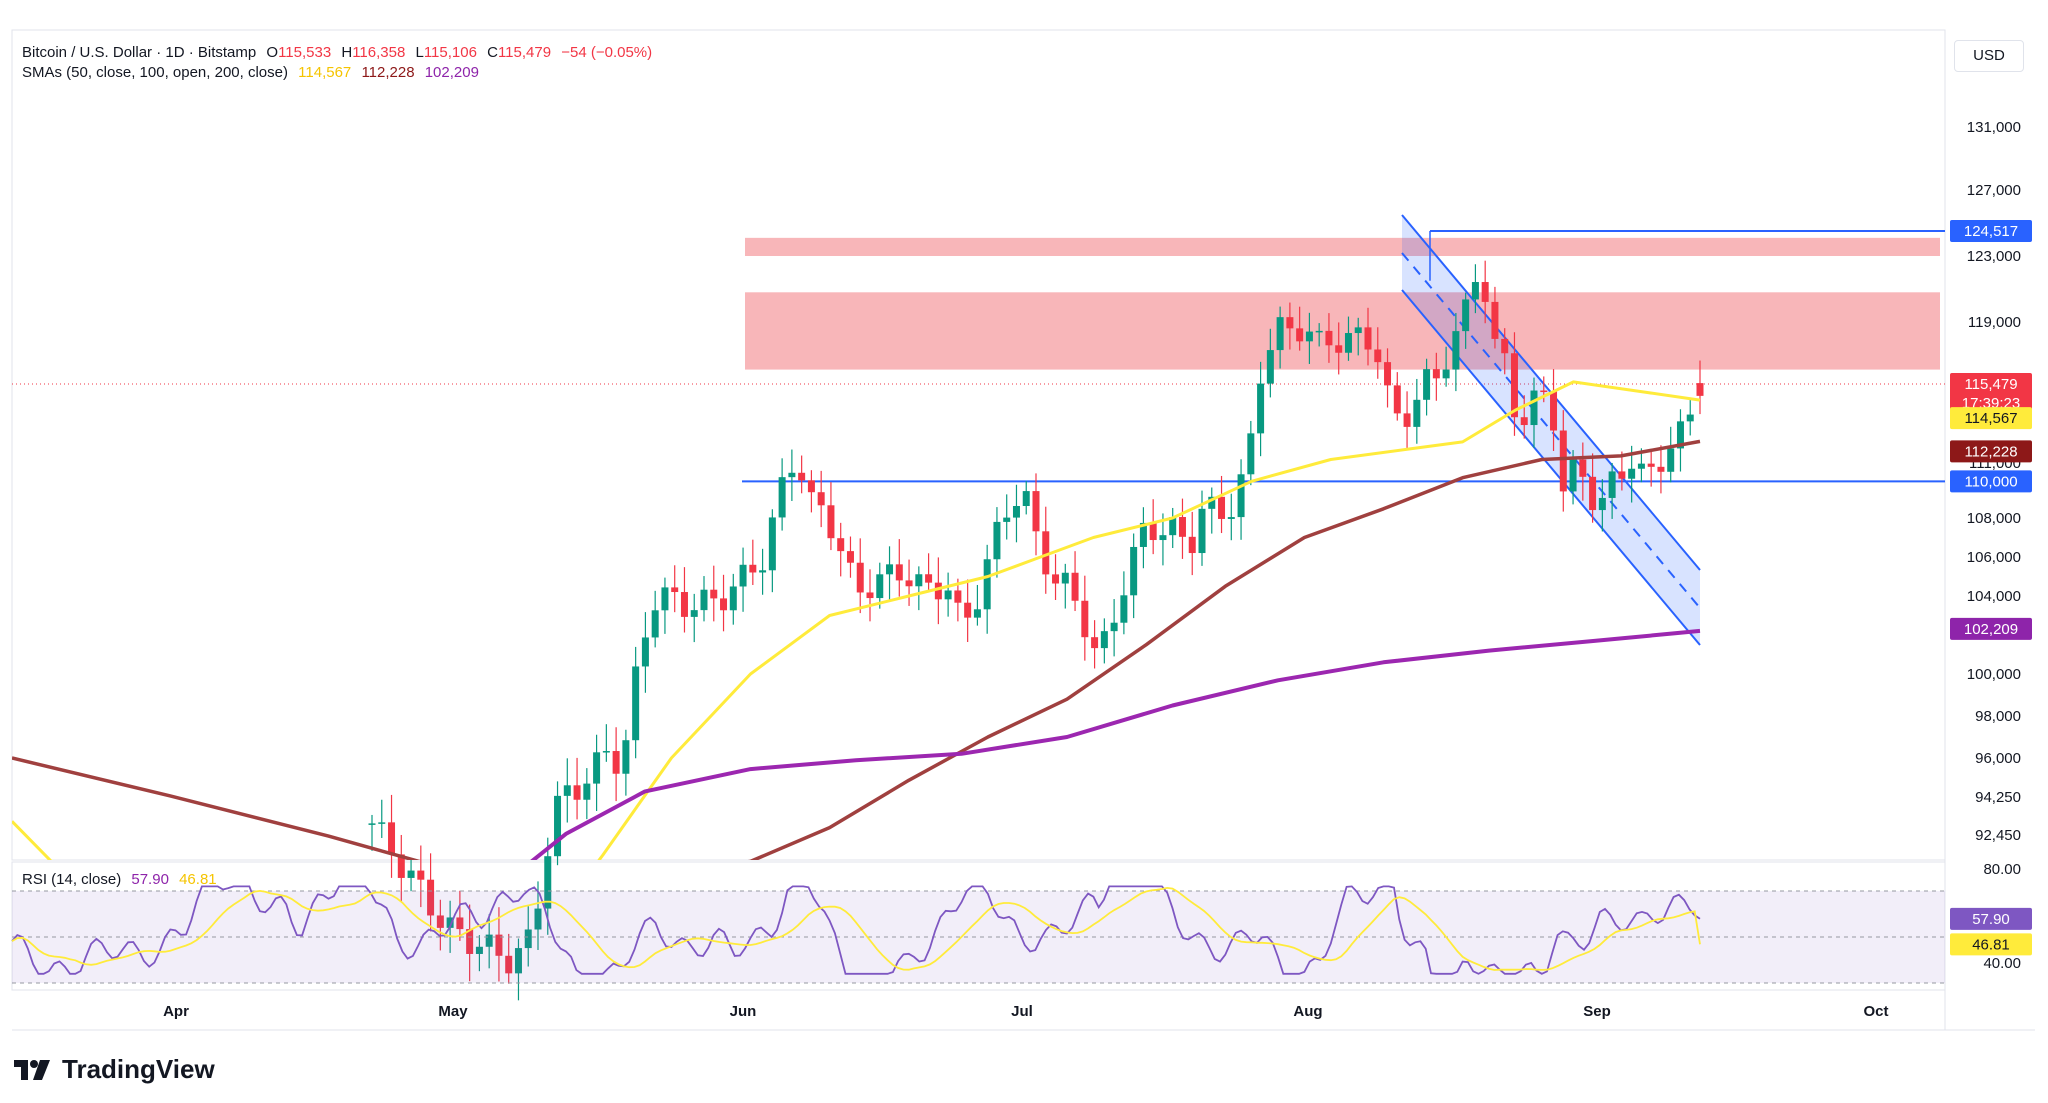 This screenshot has height=1103, width=2048. What do you see at coordinates (138, 1069) in the screenshot?
I see `tradingview-logo-text: TradingView` at bounding box center [138, 1069].